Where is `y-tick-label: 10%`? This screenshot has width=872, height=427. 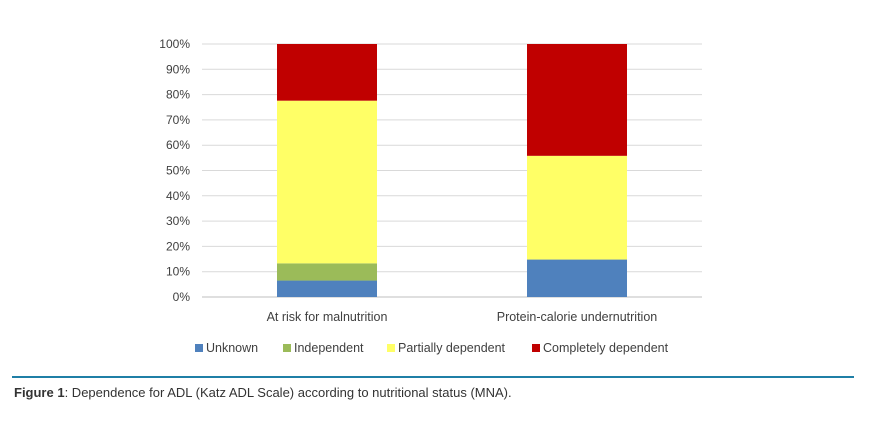 y-tick-label: 10% is located at coordinates (178, 272).